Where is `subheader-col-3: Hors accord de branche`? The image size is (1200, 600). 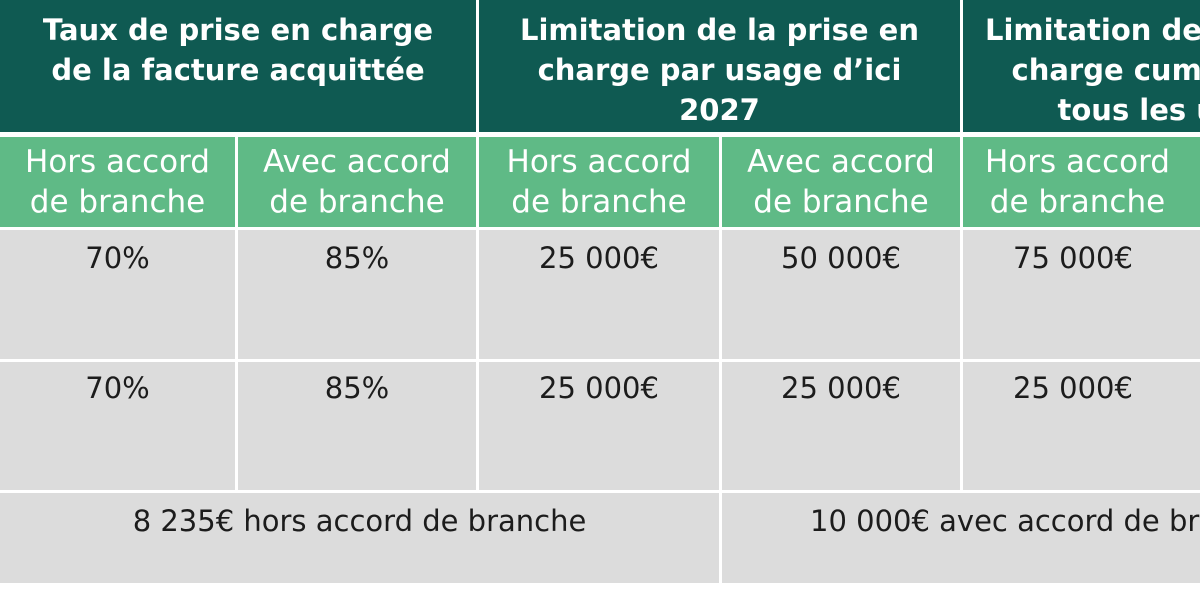
subheader-col-3: Hors accord de branche is located at coordinates (599, 182).